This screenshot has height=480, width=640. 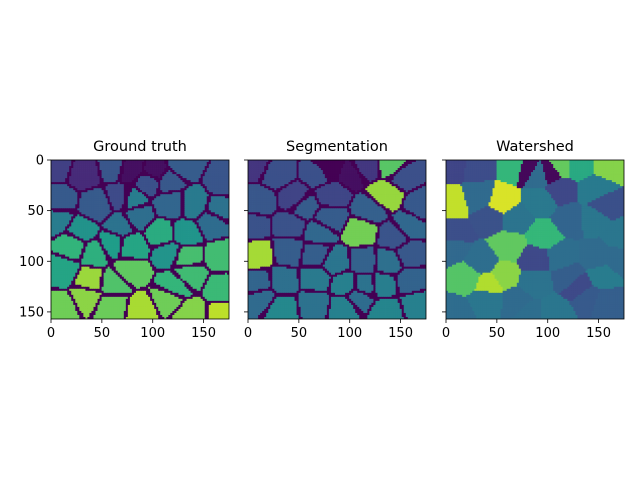 I want to click on y-tick-label: 50, so click(x=35, y=211).